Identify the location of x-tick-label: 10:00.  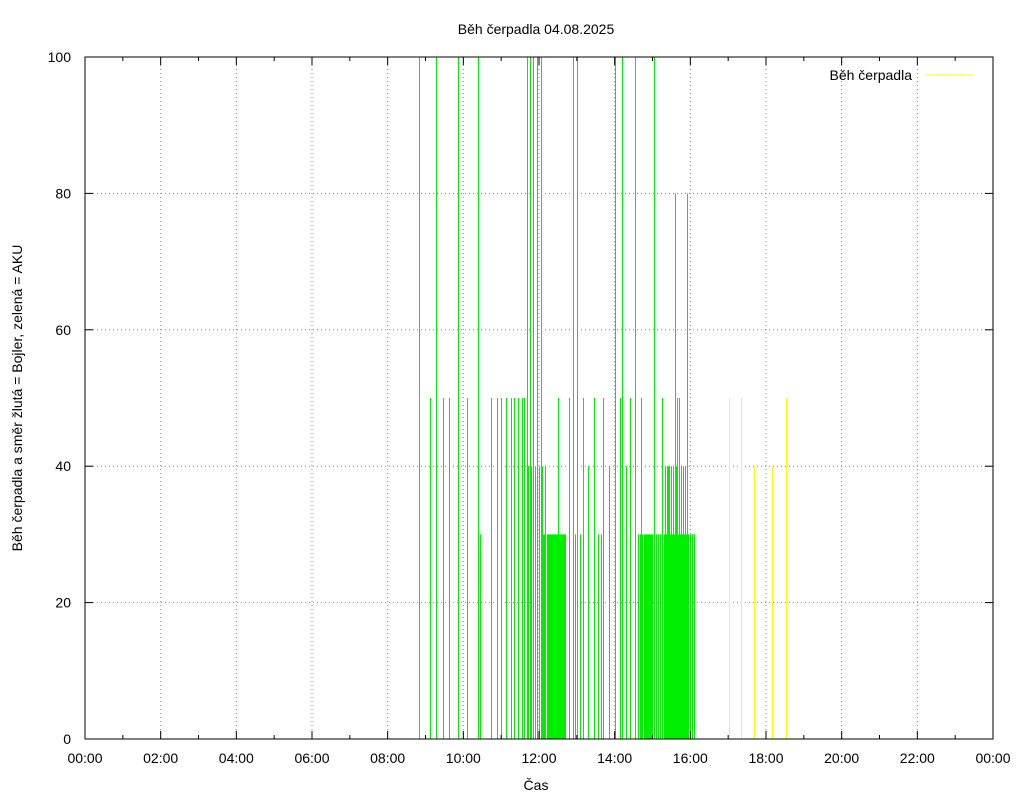
(463, 758).